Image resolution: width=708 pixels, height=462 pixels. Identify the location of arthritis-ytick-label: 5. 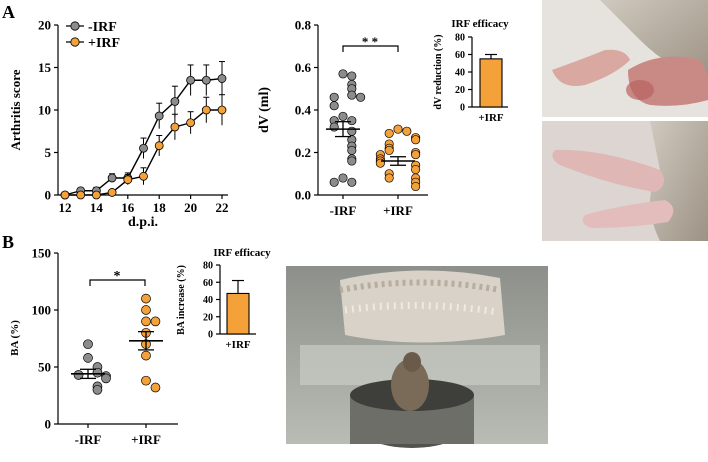
(48, 152).